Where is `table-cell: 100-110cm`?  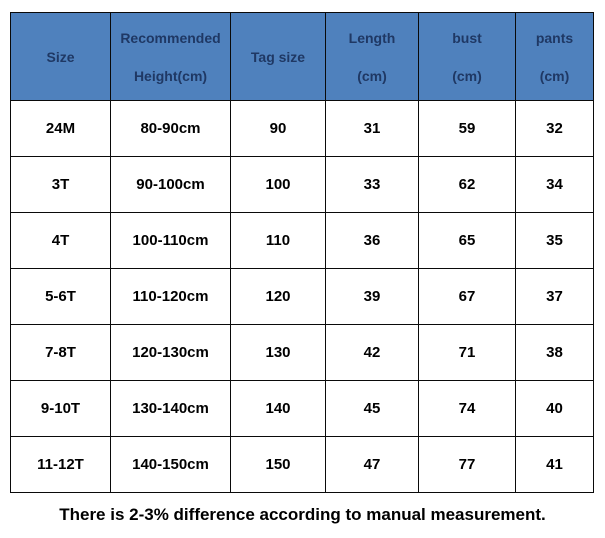 table-cell: 100-110cm is located at coordinates (170, 240).